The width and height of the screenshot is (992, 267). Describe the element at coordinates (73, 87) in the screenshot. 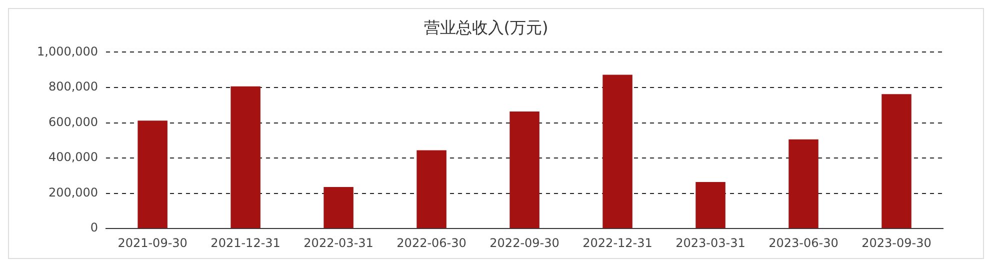

I see `y-tick-label: 800,000` at that location.